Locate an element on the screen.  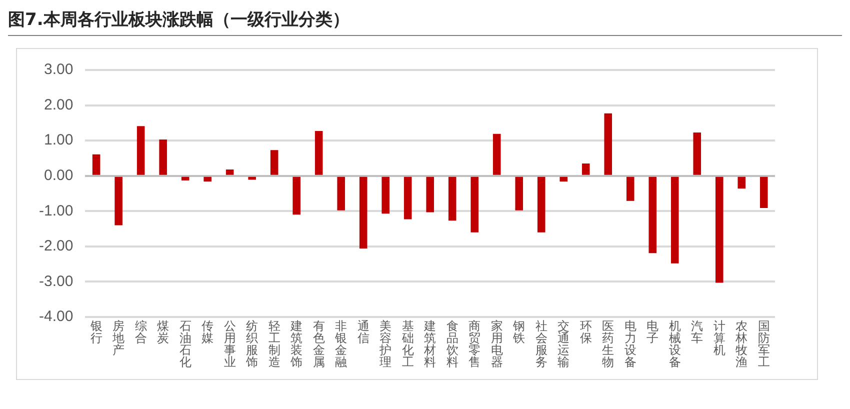
x-tick-label: 环保 is located at coordinates (586, 332).